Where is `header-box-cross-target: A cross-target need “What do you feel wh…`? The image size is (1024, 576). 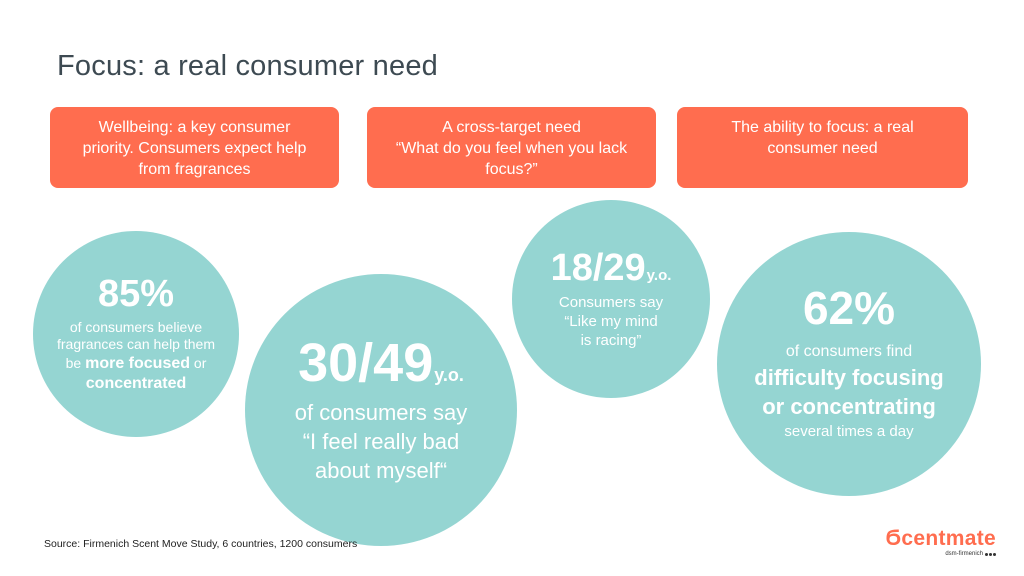 header-box-cross-target: A cross-target need “What do you feel wh… is located at coordinates (511, 147).